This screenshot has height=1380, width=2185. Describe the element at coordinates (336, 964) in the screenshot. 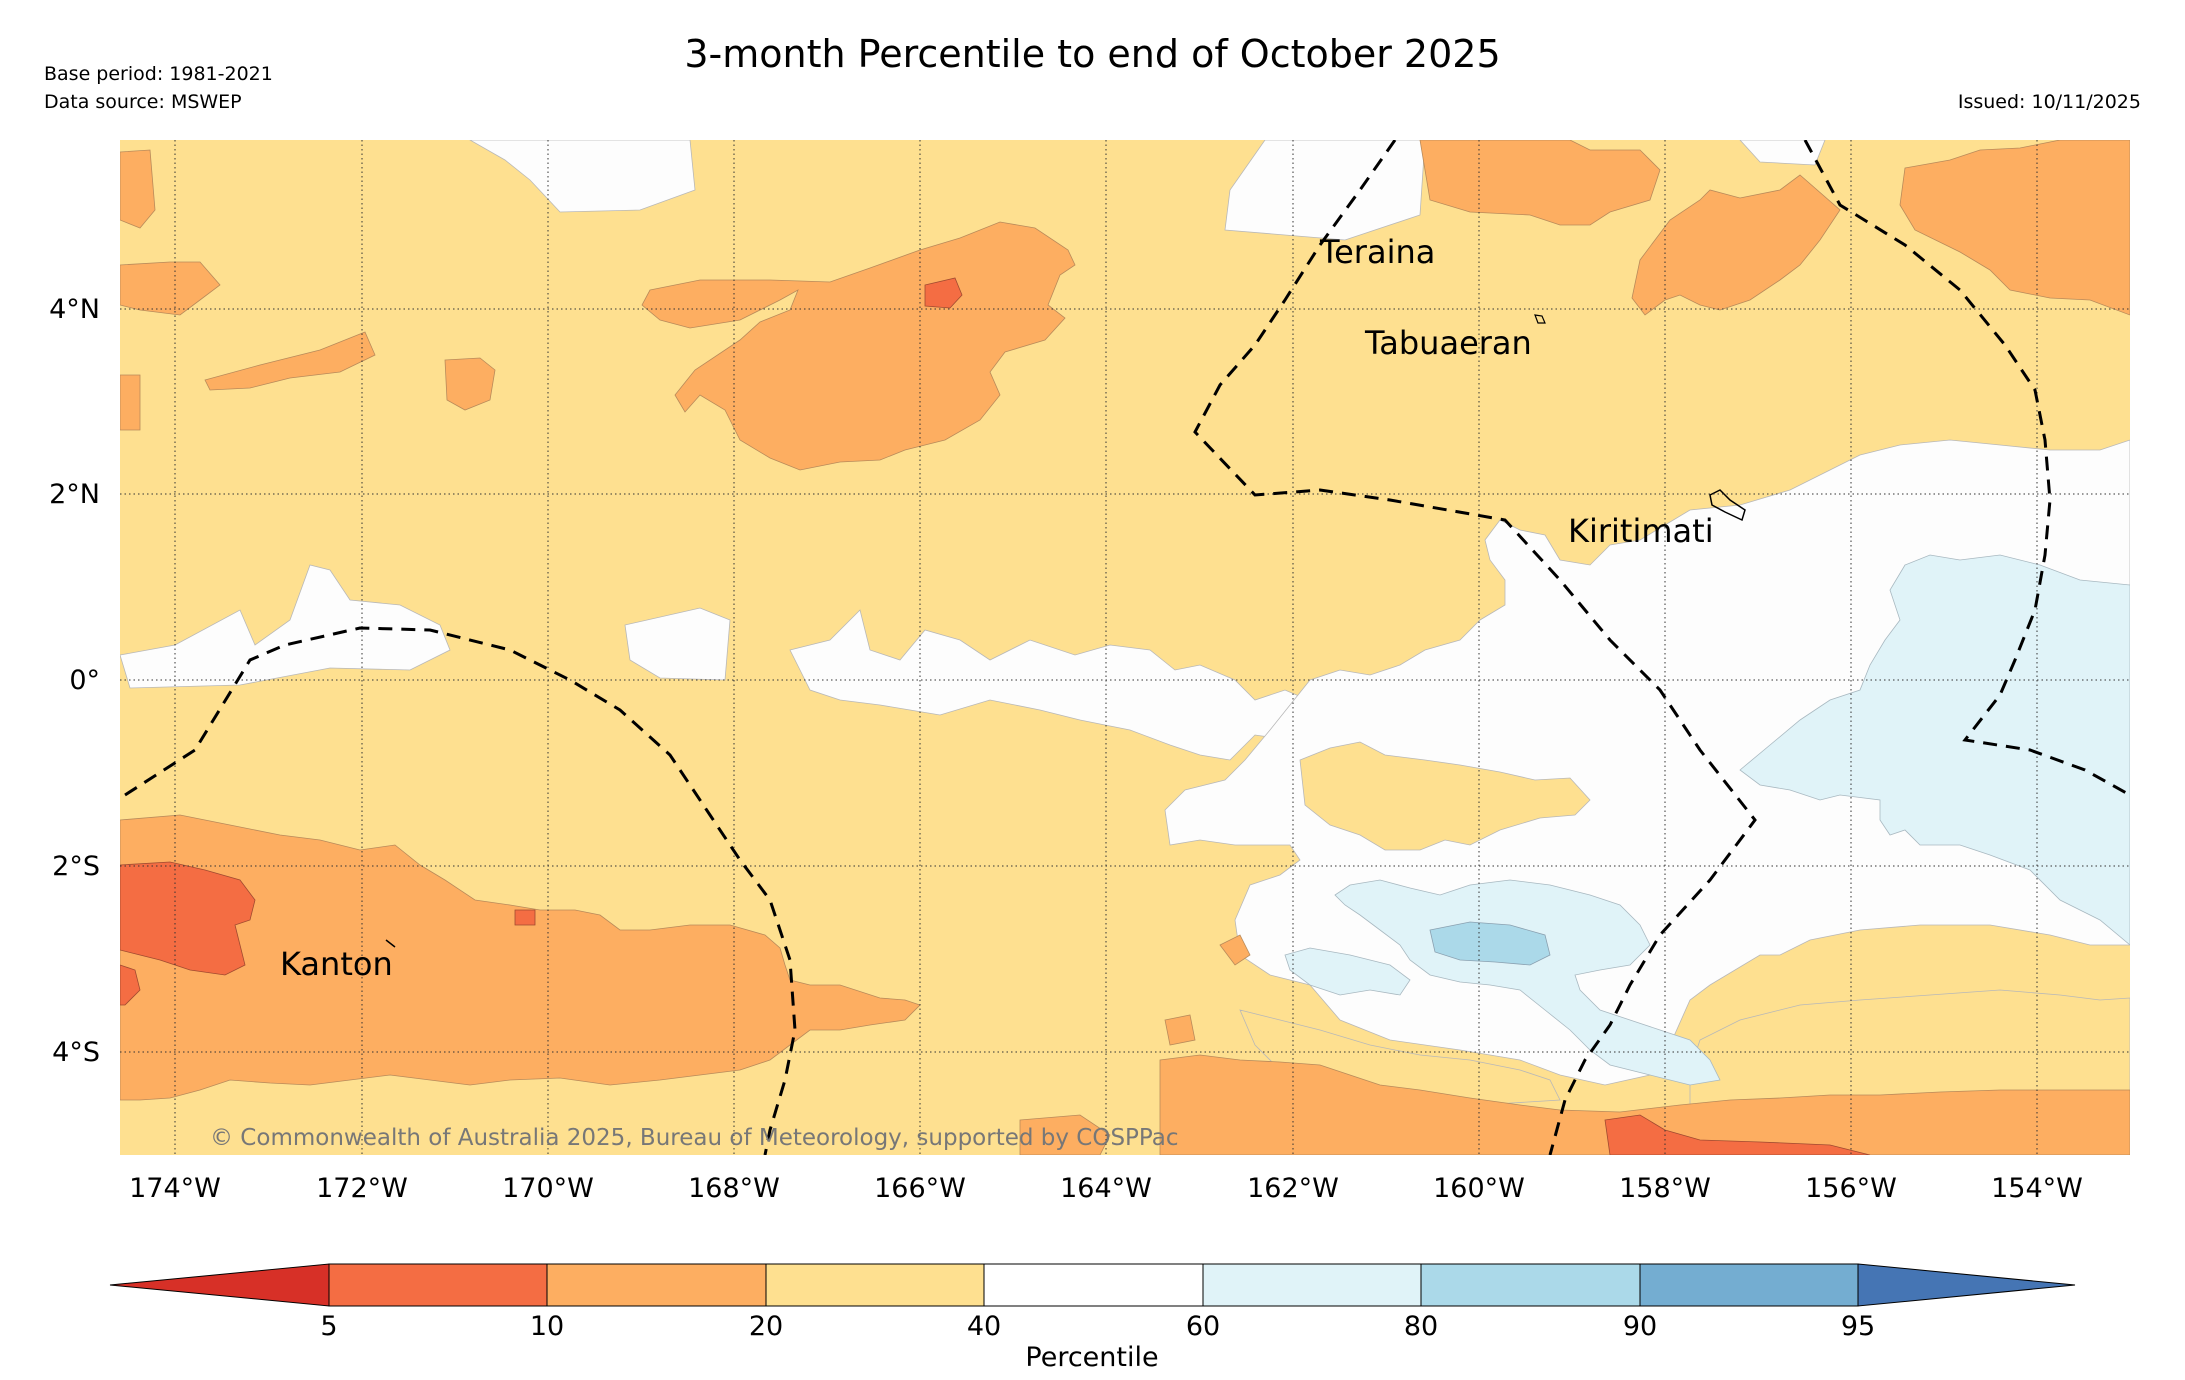

I see `place-label-kanton: Kanton` at that location.